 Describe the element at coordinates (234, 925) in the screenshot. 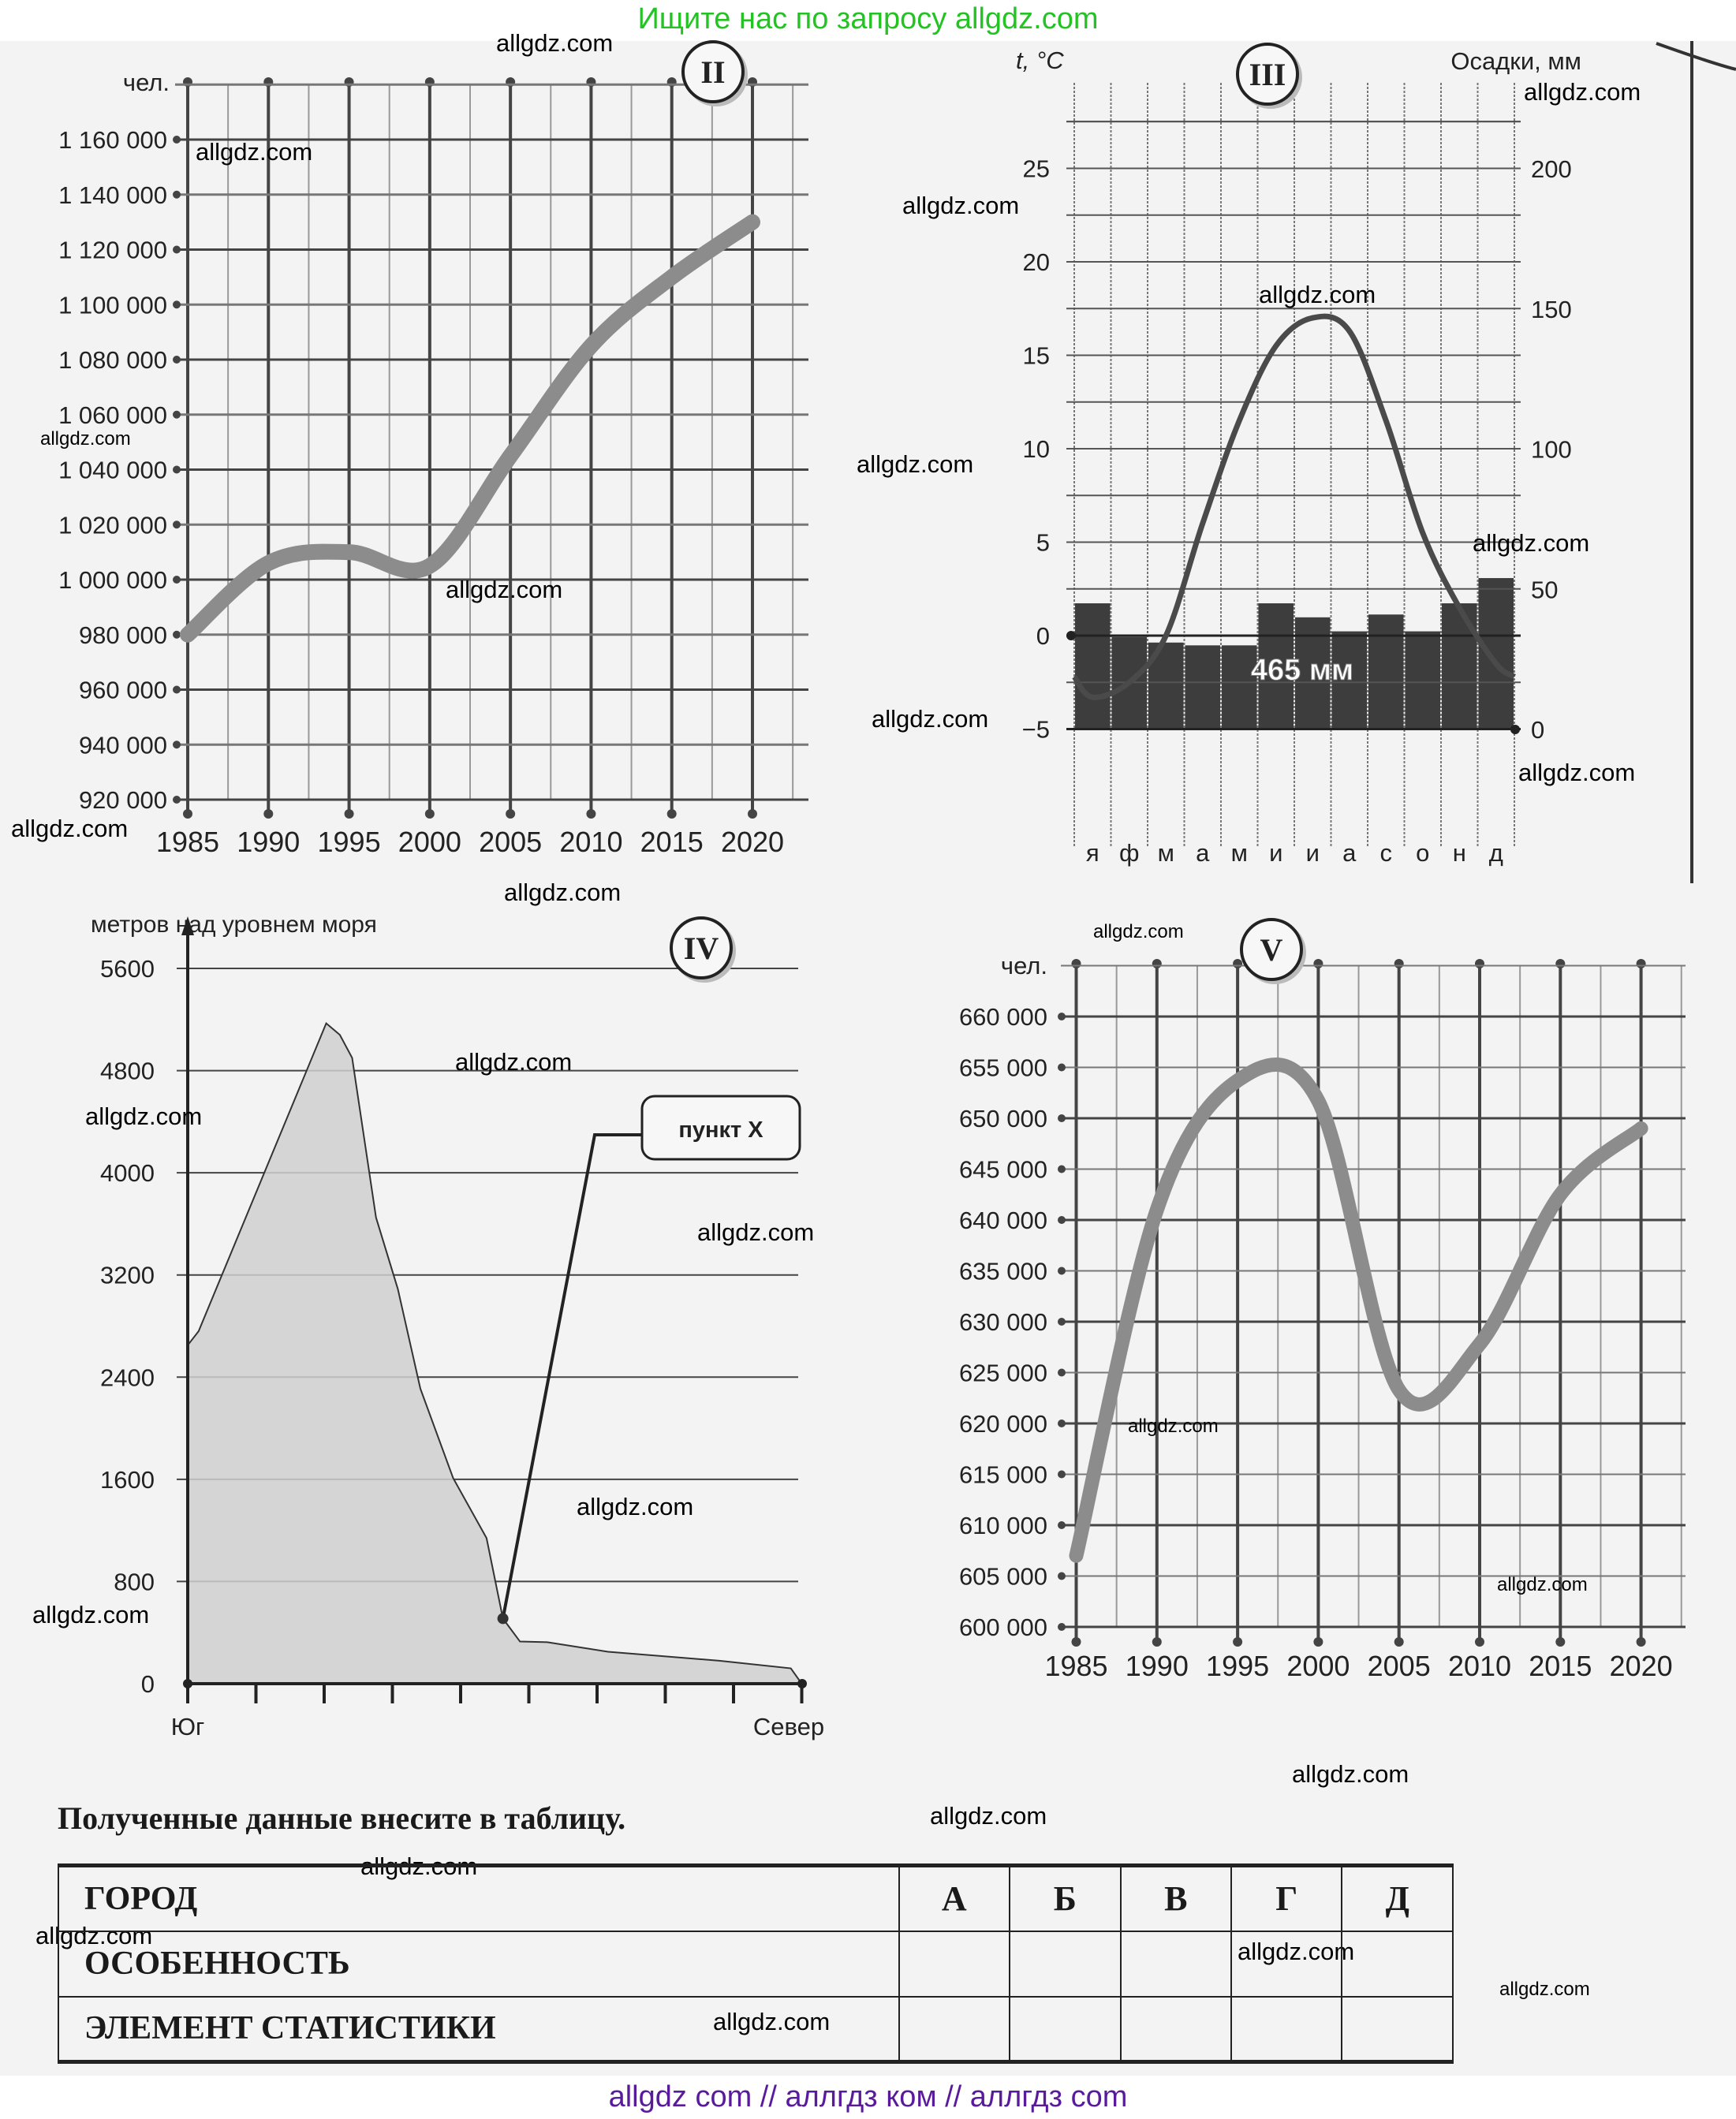

I see `chart-IV-ylabel: метров над уровнем моря` at that location.